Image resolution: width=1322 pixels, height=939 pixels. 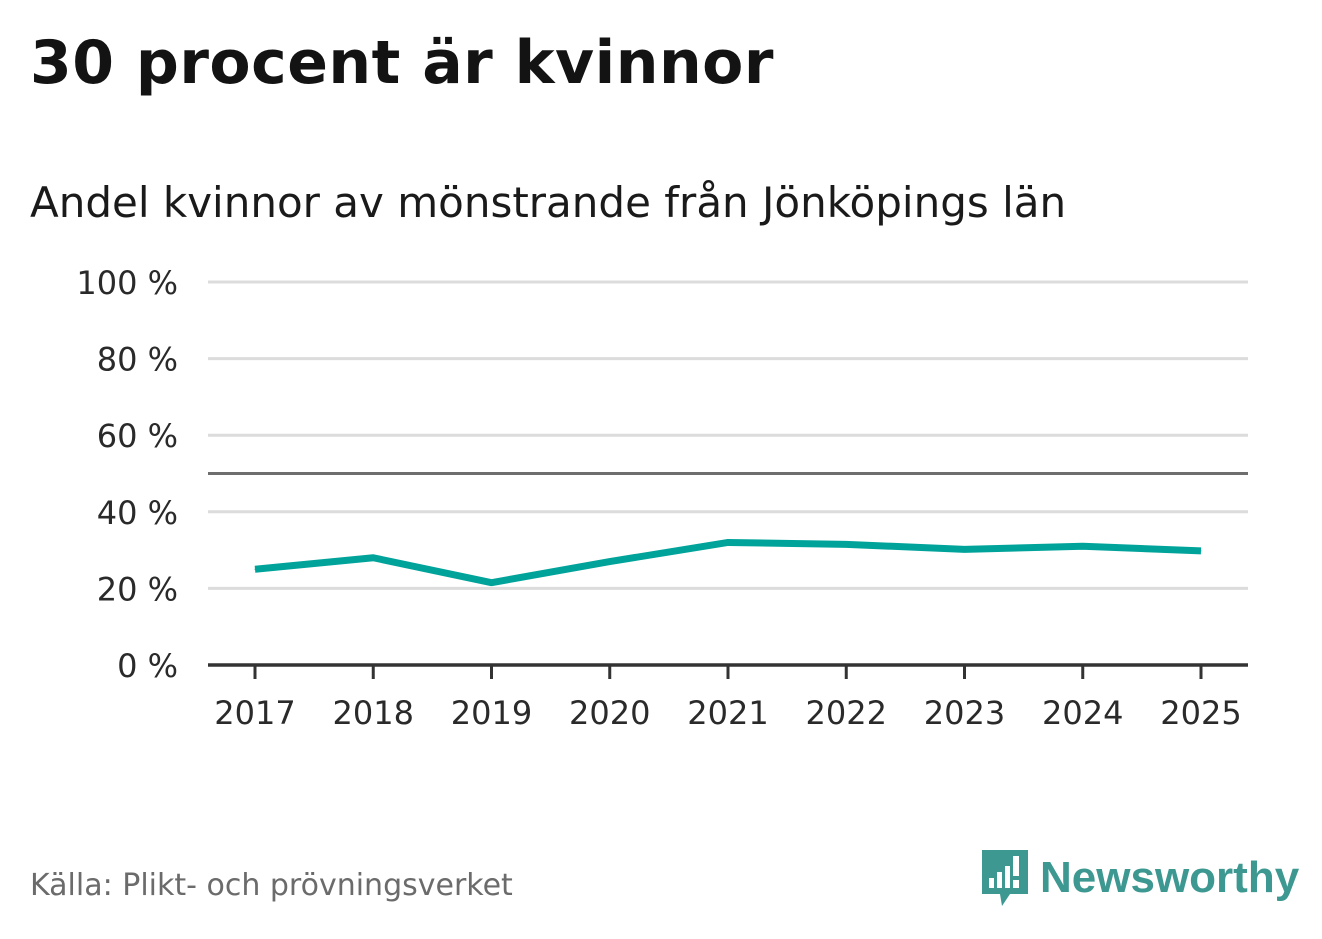 What do you see at coordinates (137, 436) in the screenshot?
I see `y-tick-label: 60 %` at bounding box center [137, 436].